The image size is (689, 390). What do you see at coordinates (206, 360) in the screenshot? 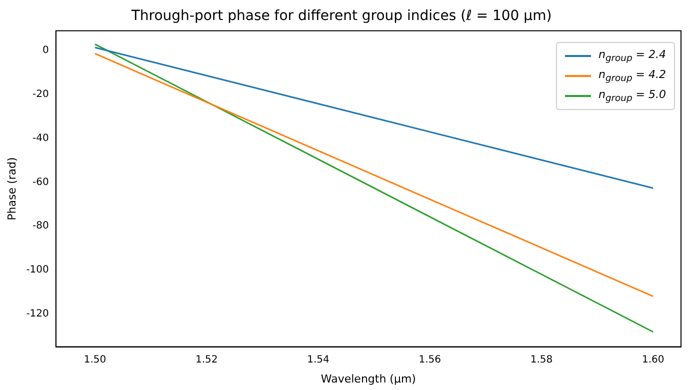
I see `x-tick-label: 1.52` at bounding box center [206, 360].